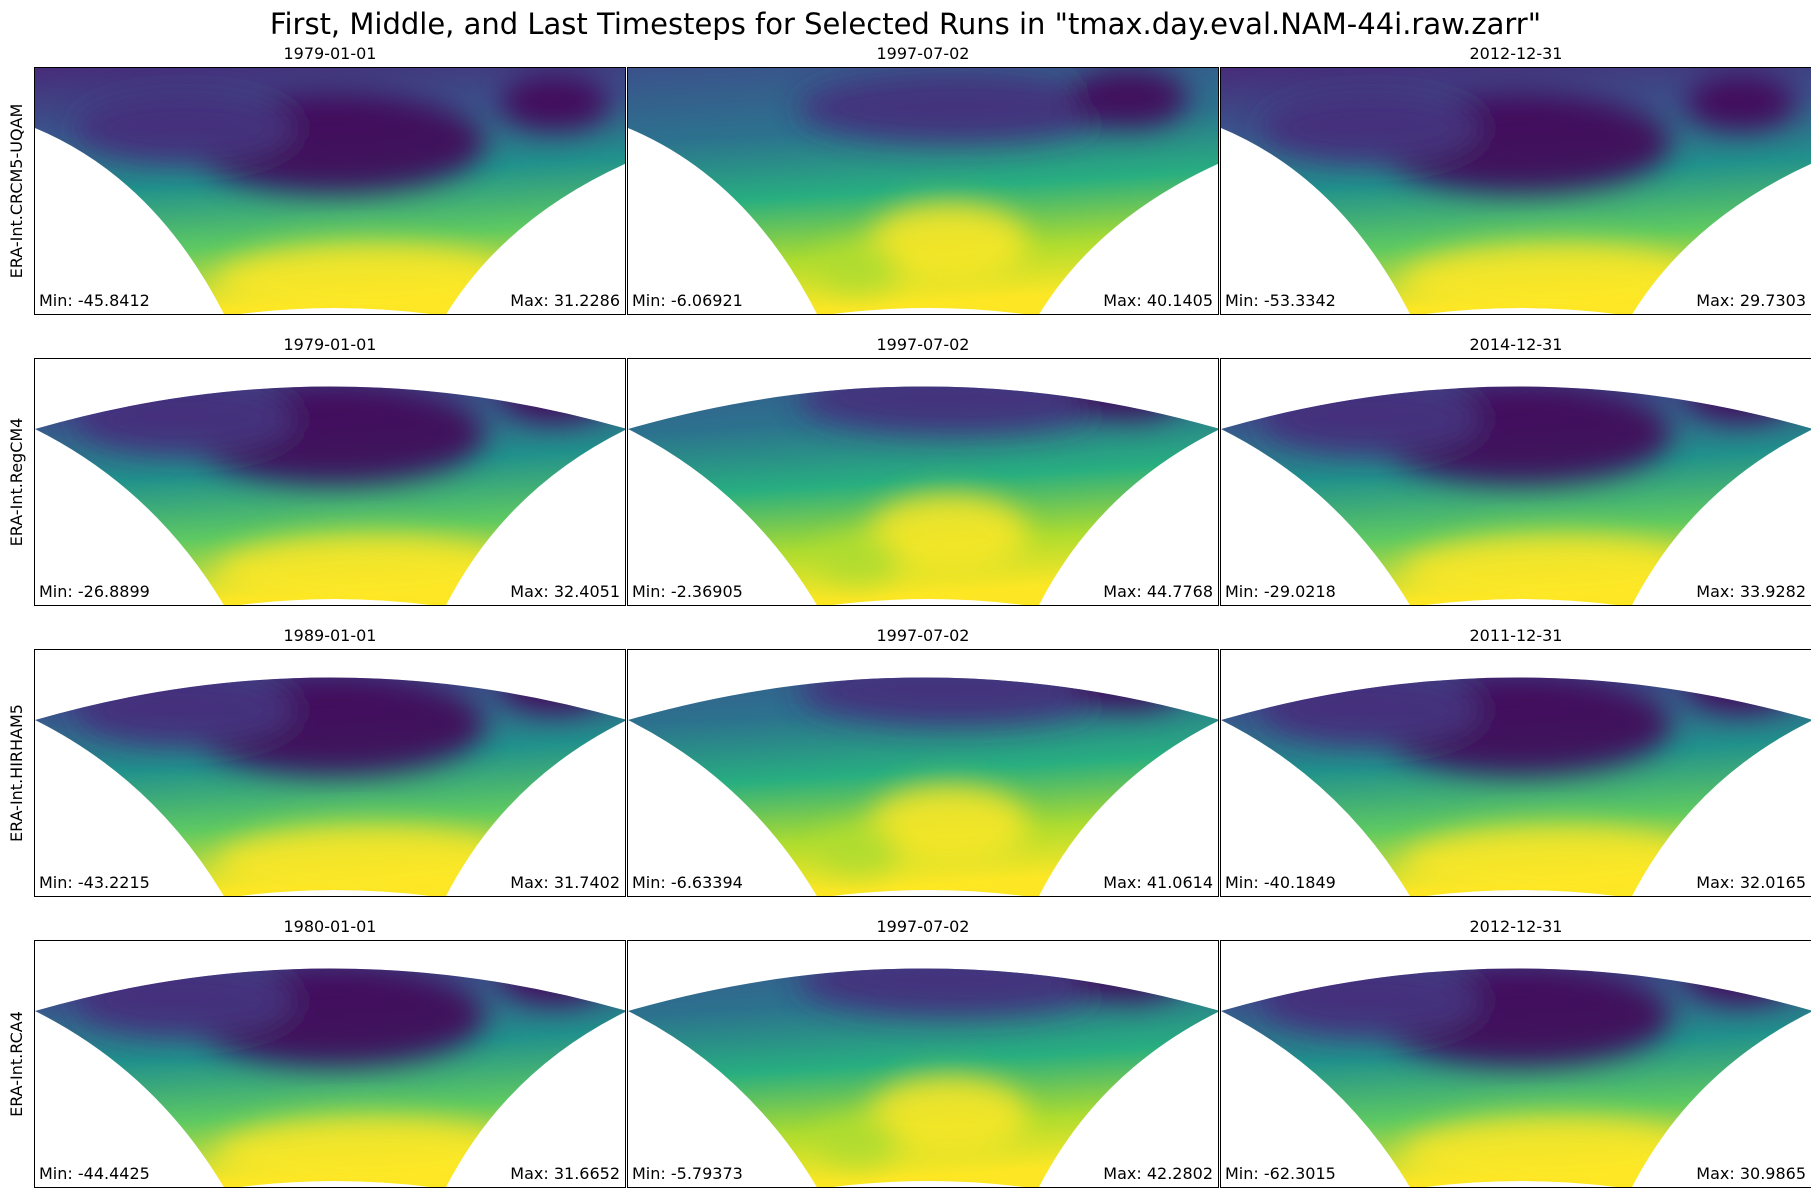 The width and height of the screenshot is (1811, 1200). I want to click on map-panel: Min: -29.0218 Max: 33.9282, so click(1515, 482).